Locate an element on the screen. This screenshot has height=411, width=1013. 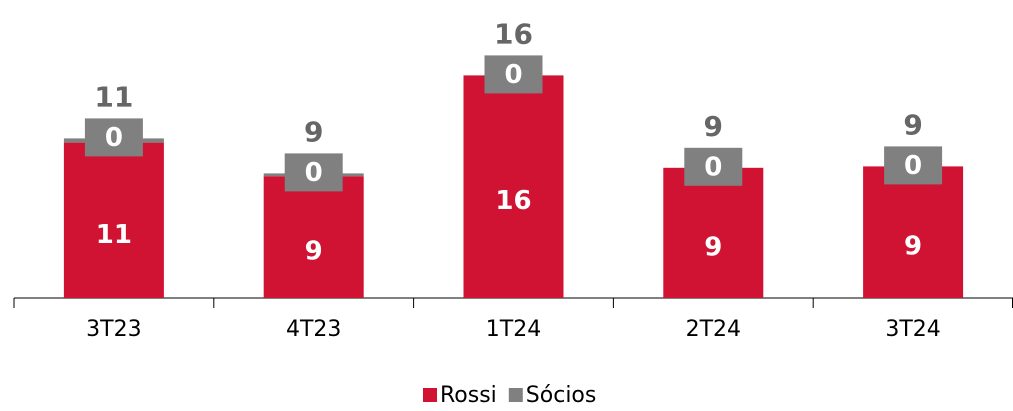
x-tick-label: 4T23 is located at coordinates (313, 329).